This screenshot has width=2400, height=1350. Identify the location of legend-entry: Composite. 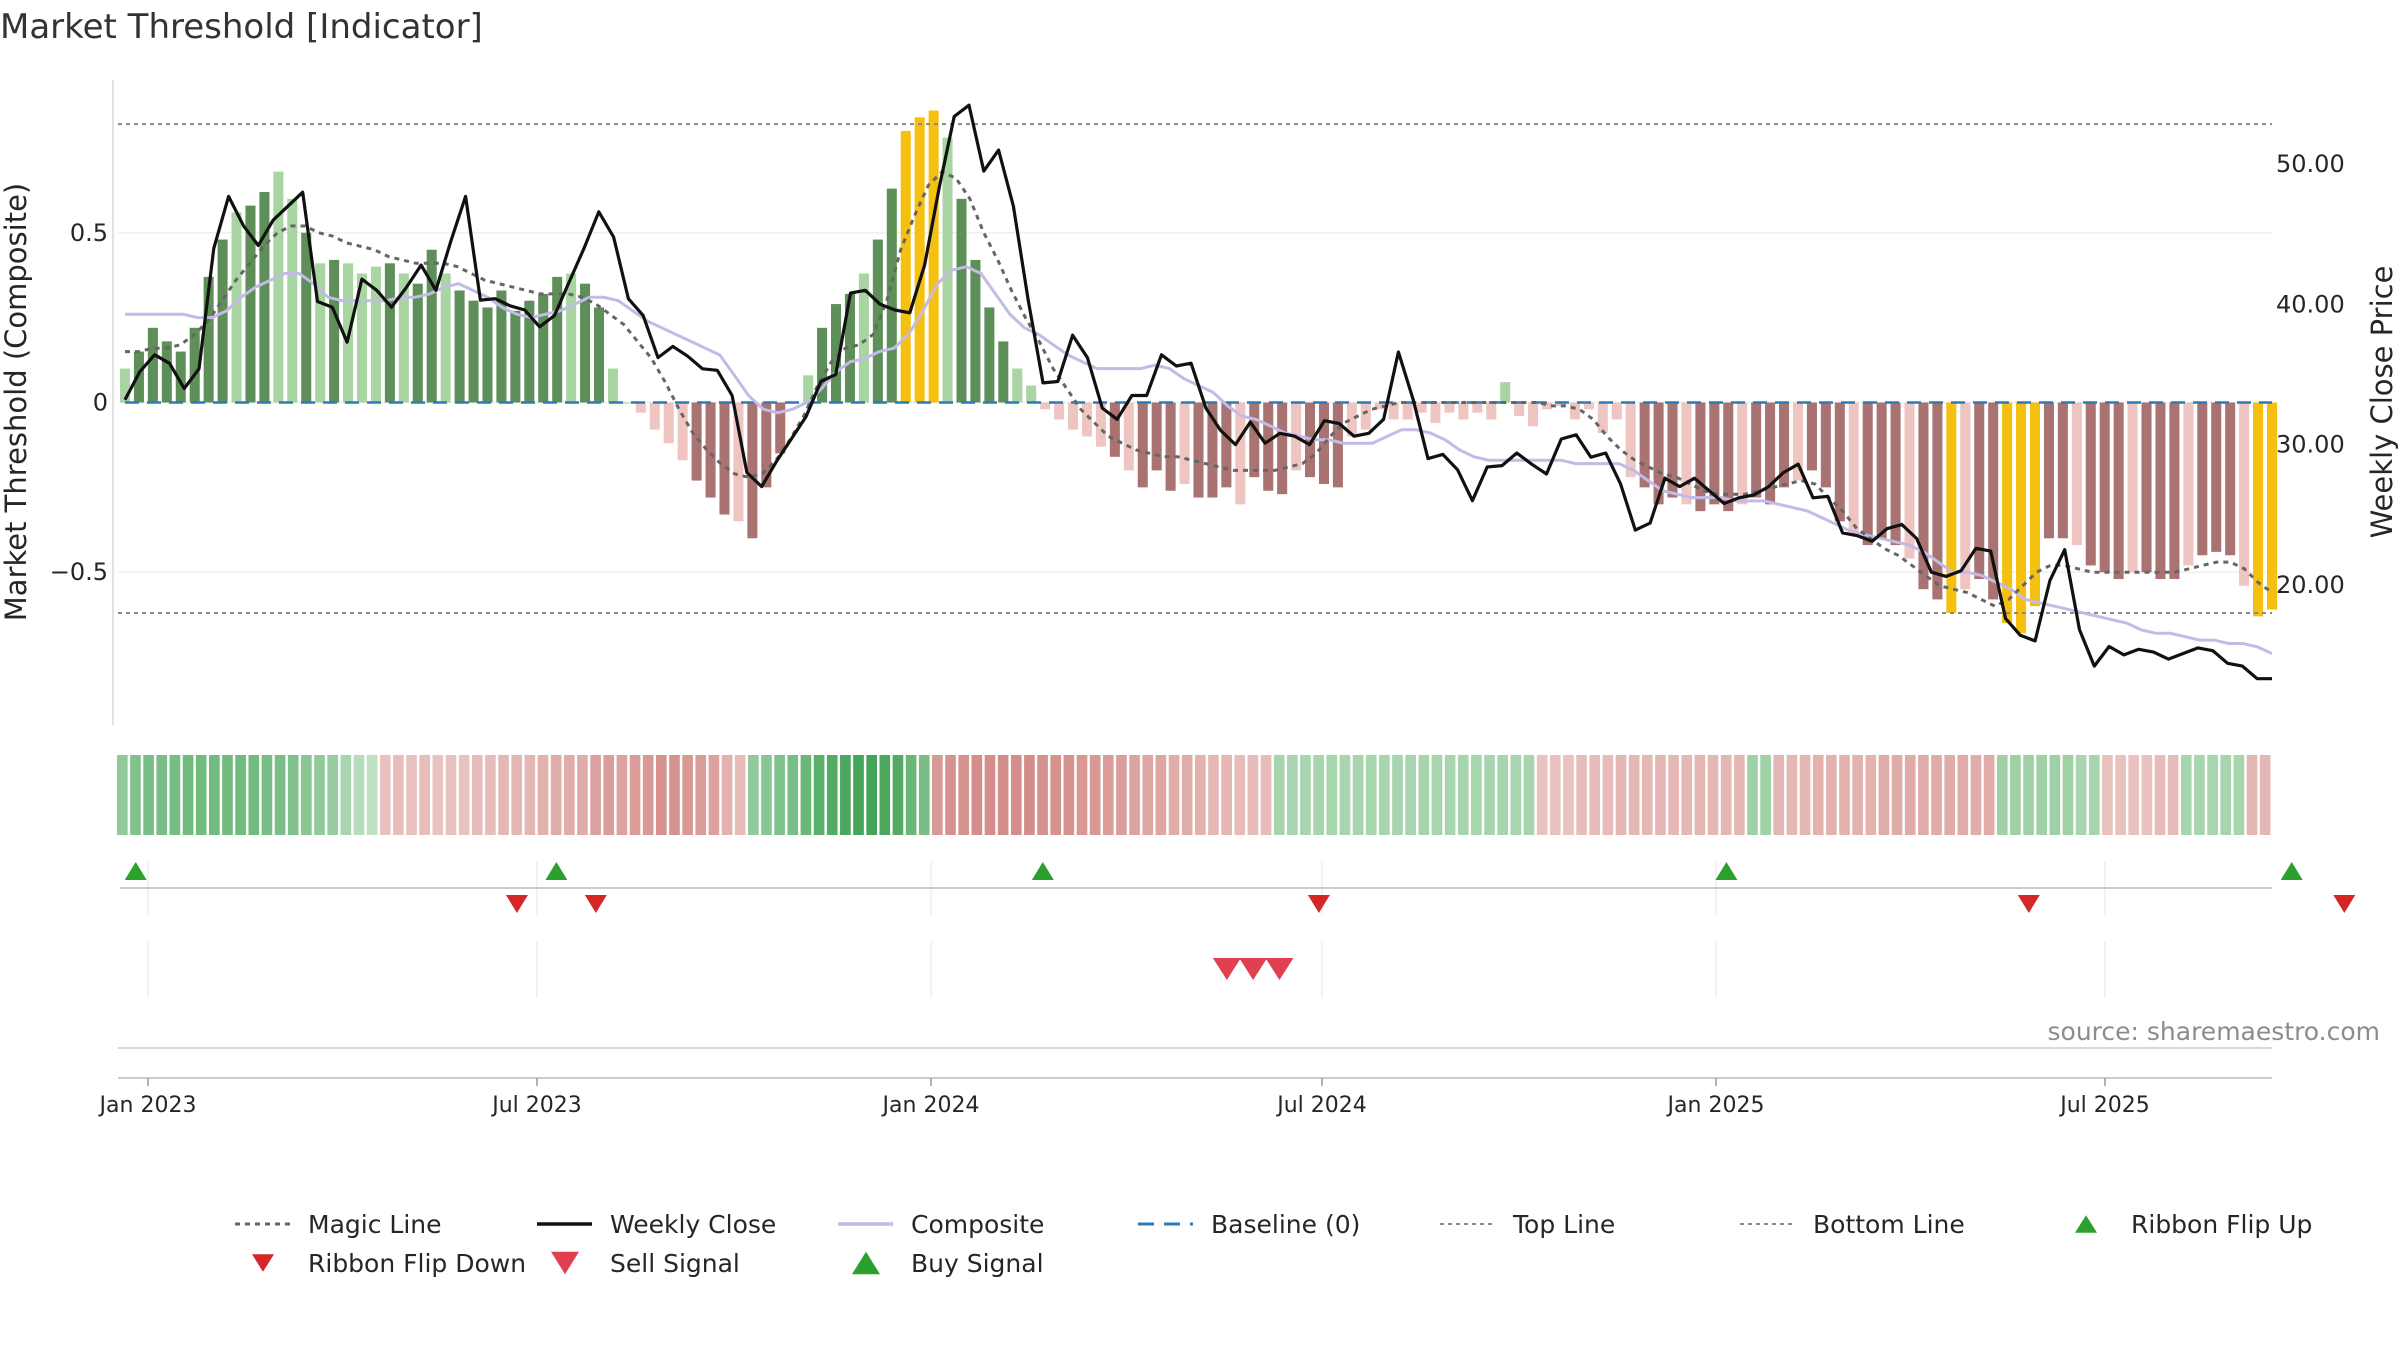
(941, 1224).